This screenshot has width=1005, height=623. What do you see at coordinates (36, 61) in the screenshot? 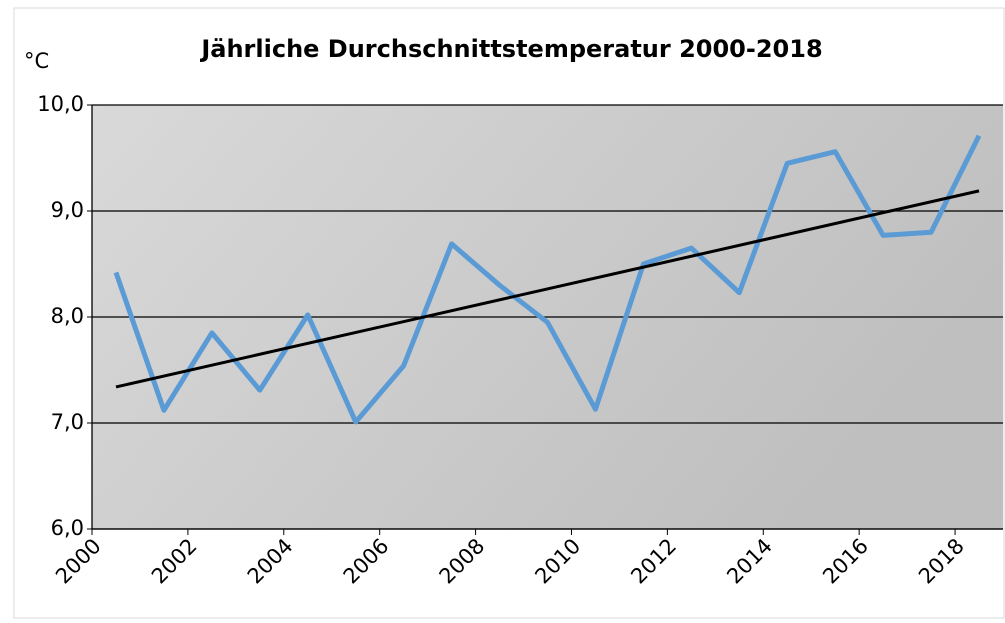
I see `y-axis-label: °C` at bounding box center [36, 61].